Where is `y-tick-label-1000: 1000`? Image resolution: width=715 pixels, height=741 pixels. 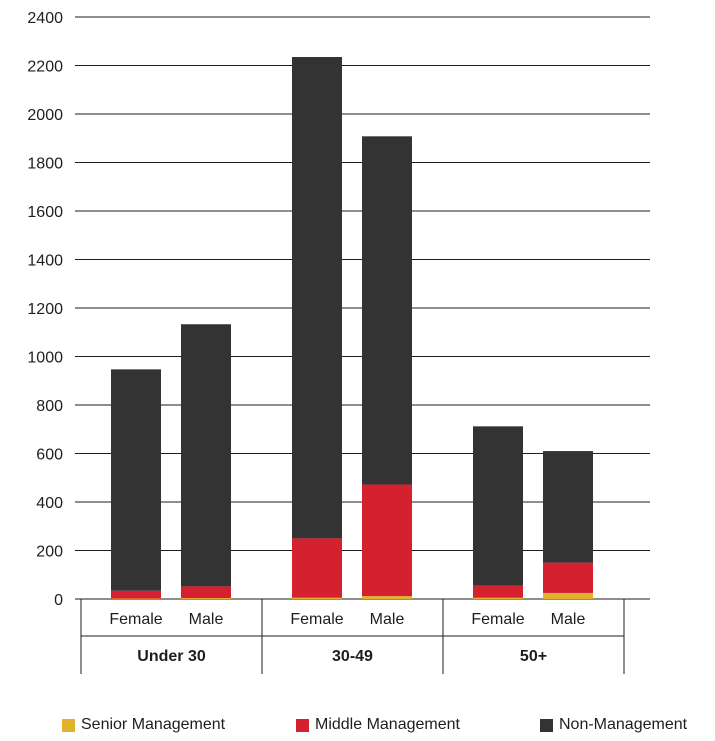 y-tick-label-1000: 1000 is located at coordinates (45, 358).